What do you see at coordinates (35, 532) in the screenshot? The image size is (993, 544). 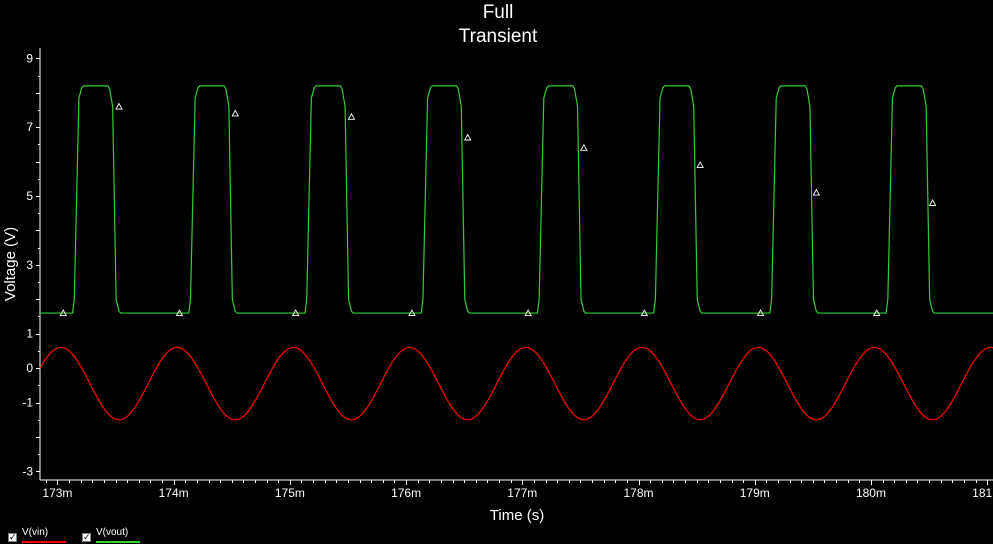 I see `legend-label-vin: V(vin)` at bounding box center [35, 532].